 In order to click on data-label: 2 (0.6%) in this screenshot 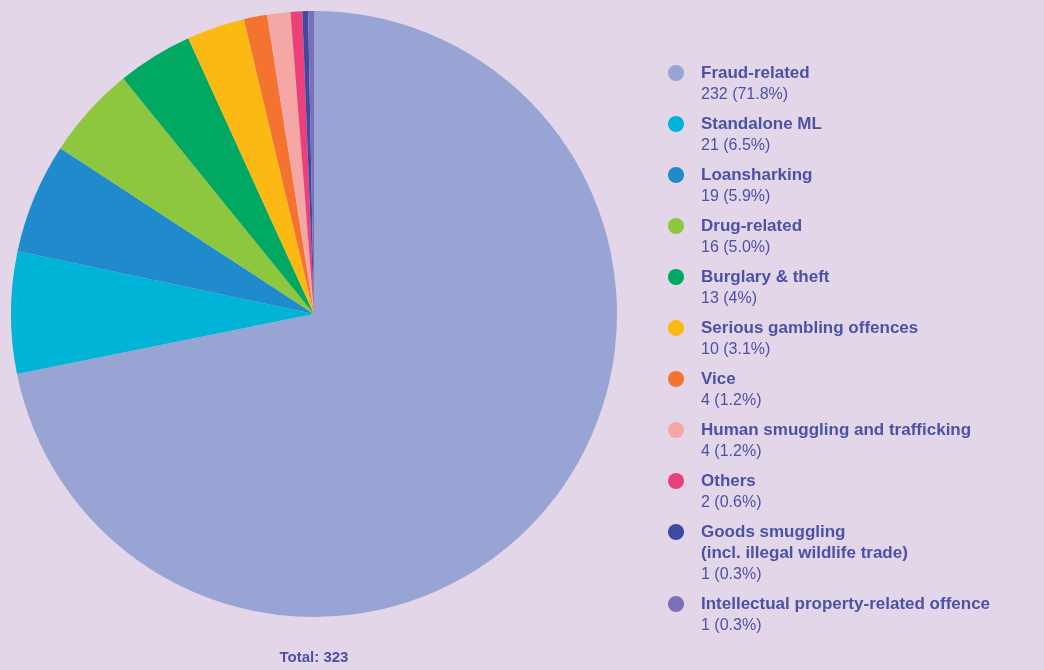, I will do `click(731, 501)`.